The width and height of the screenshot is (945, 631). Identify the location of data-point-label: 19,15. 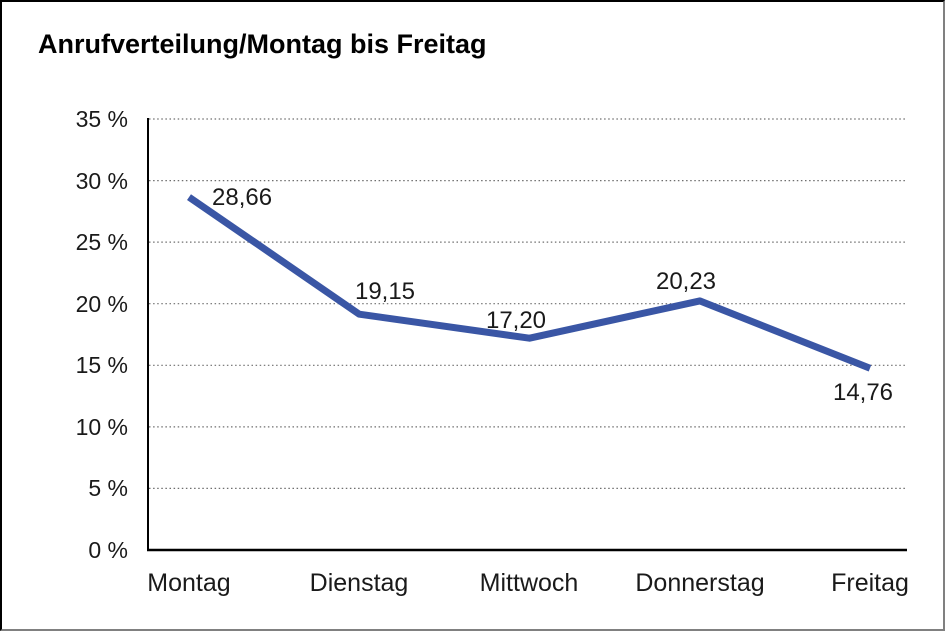
(385, 291).